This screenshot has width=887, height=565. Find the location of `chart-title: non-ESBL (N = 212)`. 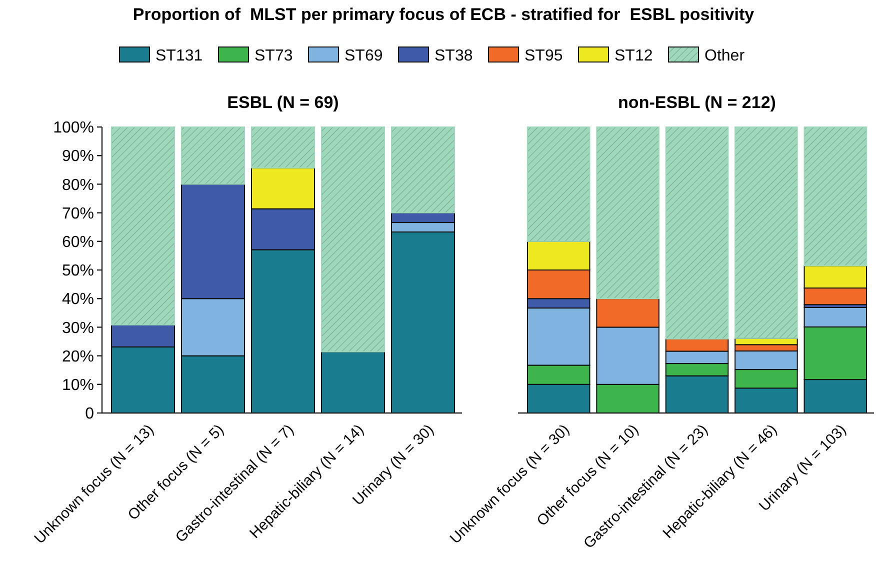

chart-title: non-ESBL (N = 212) is located at coordinates (697, 102).